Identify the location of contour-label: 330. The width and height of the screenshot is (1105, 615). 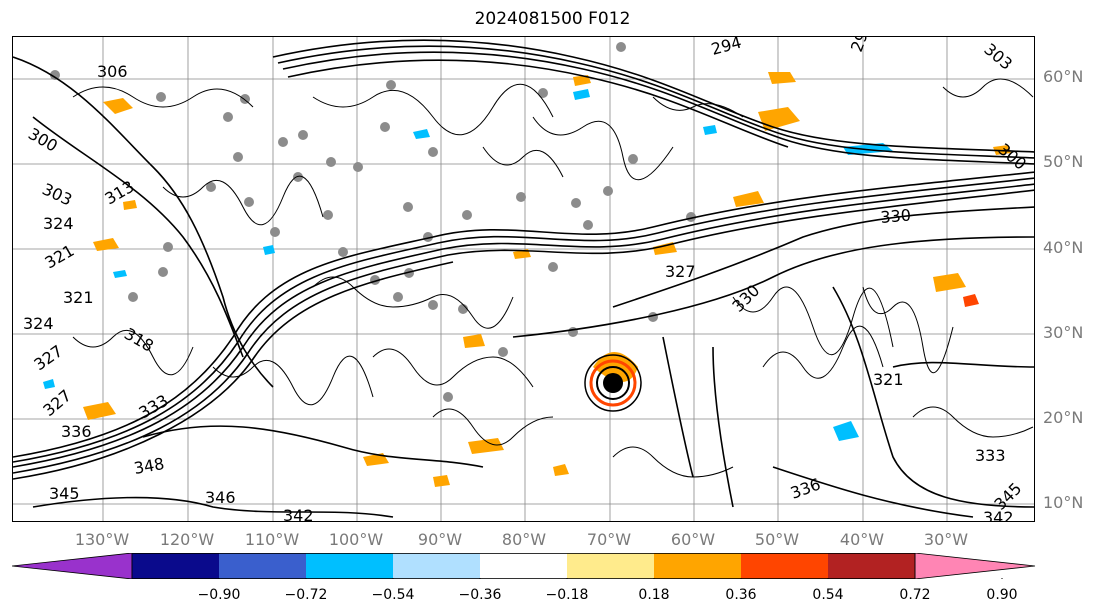
(896, 216).